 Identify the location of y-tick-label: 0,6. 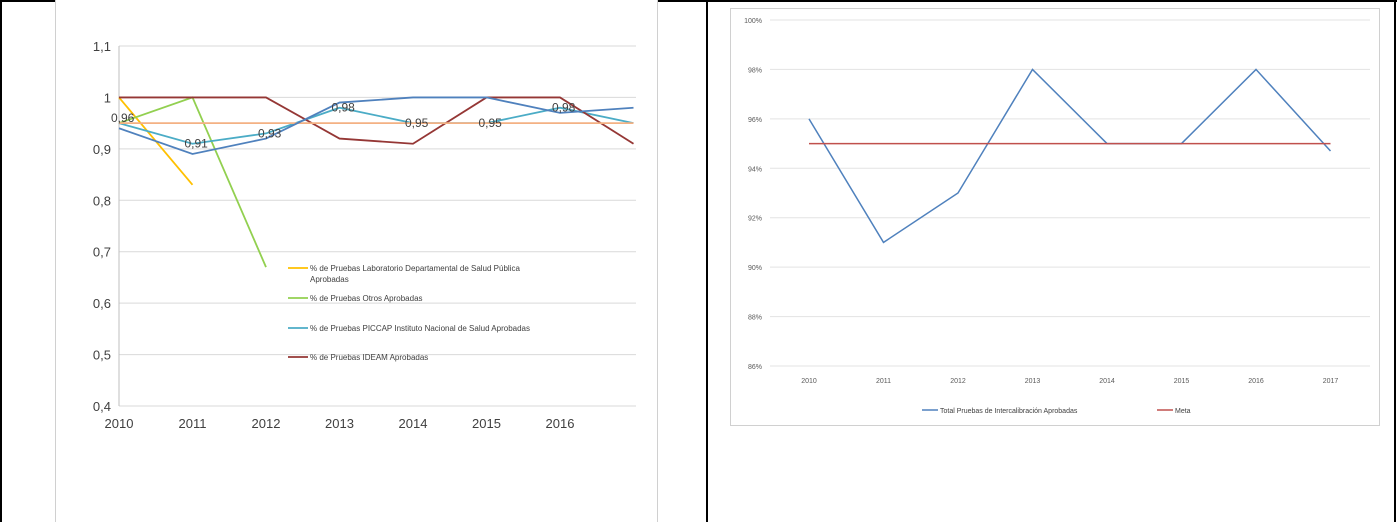
(102, 303).